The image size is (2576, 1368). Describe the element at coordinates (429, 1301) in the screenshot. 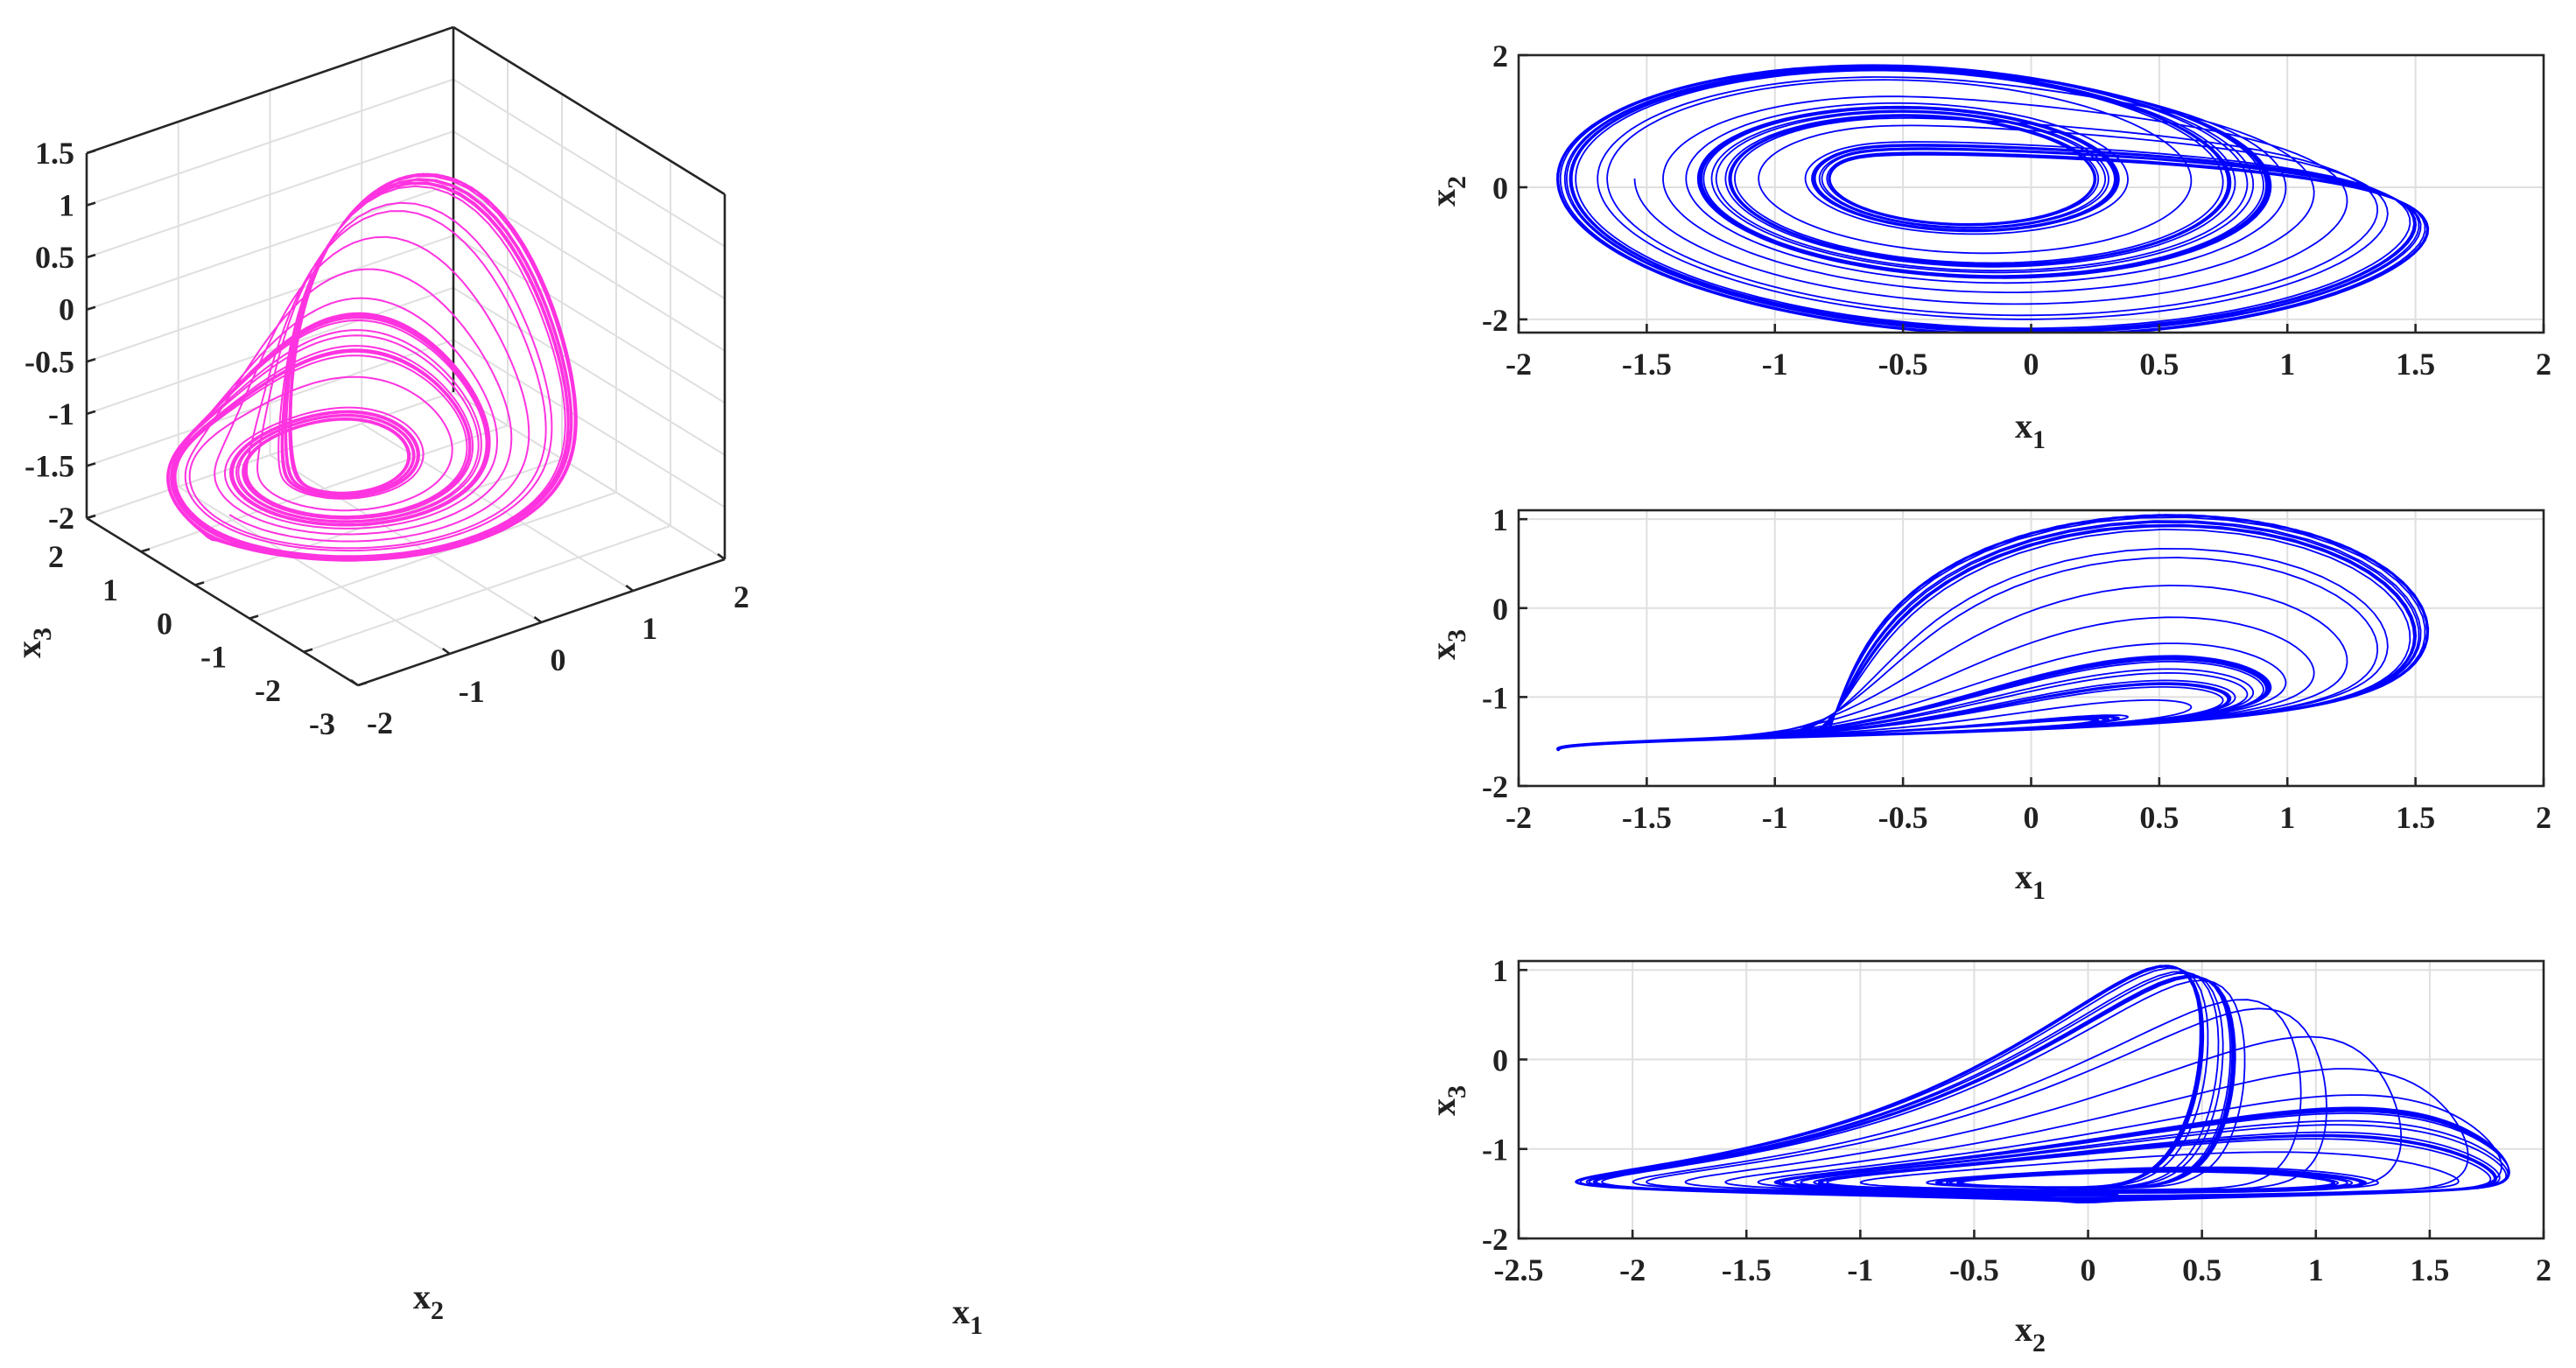

I see `plot3d-ylabel: x2` at that location.